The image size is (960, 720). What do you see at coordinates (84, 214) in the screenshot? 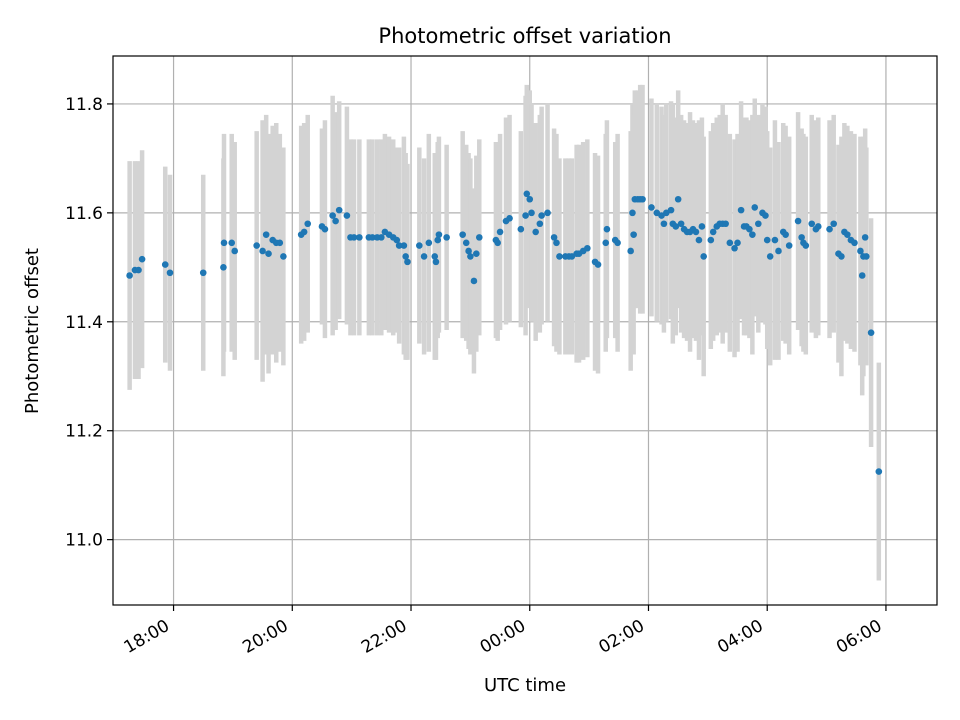
I see `y-tick-label: 11.6` at bounding box center [84, 214].